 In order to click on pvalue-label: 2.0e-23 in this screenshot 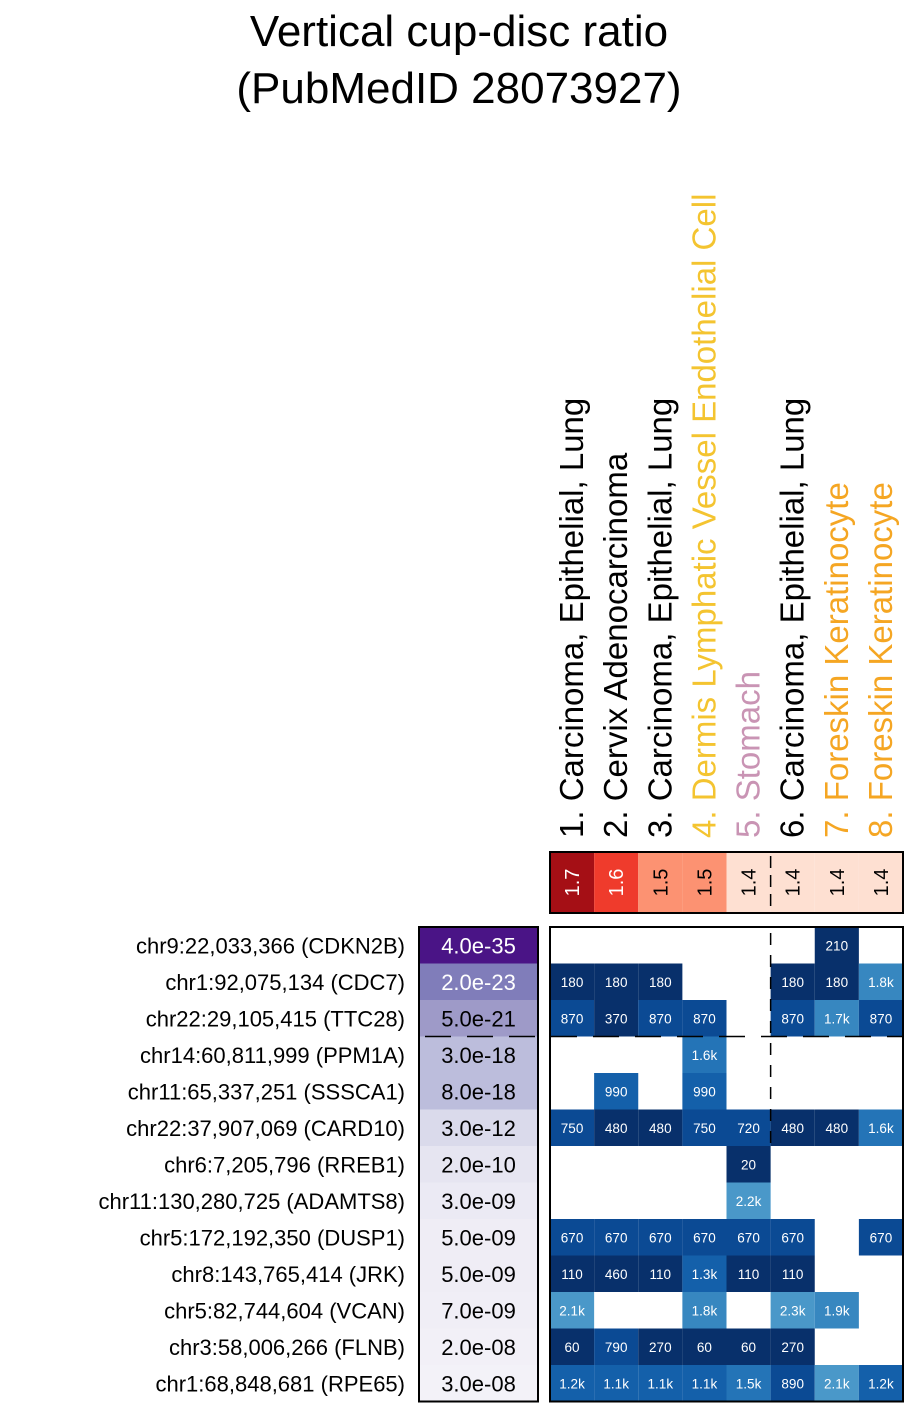, I will do `click(478, 982)`.